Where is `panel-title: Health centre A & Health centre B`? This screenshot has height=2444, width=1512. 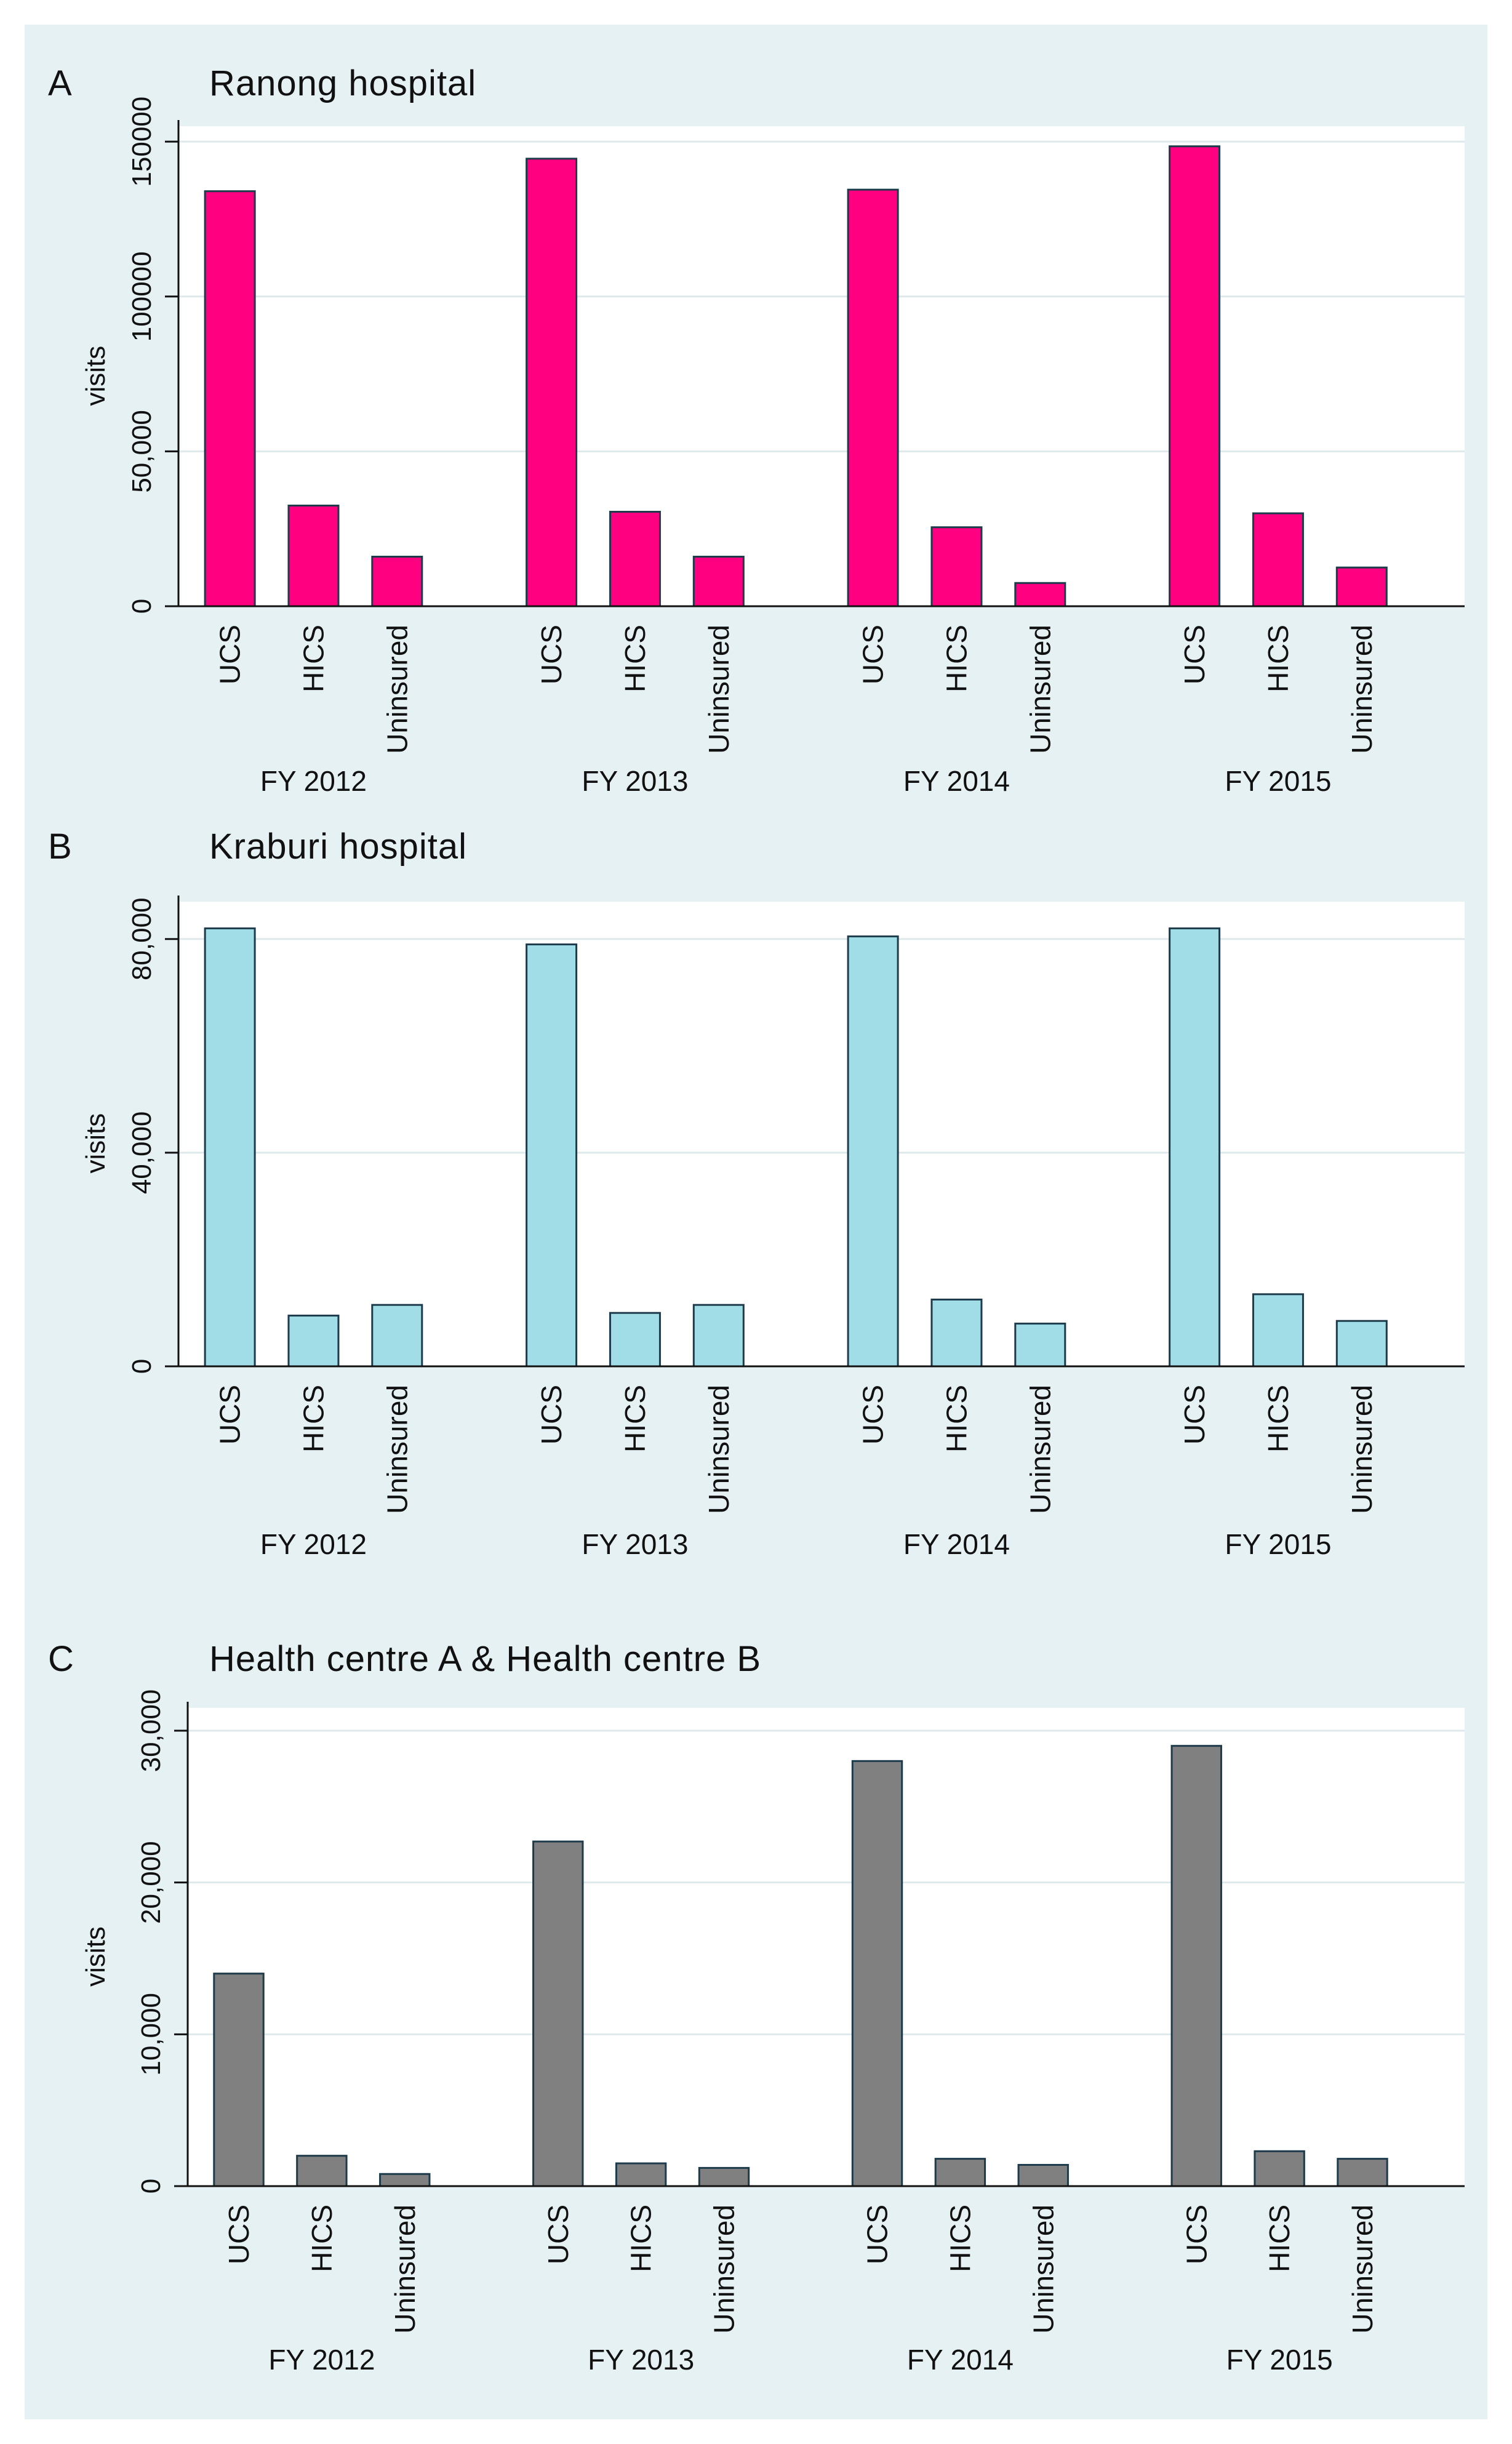
panel-title: Health centre A & Health centre B is located at coordinates (485, 1659).